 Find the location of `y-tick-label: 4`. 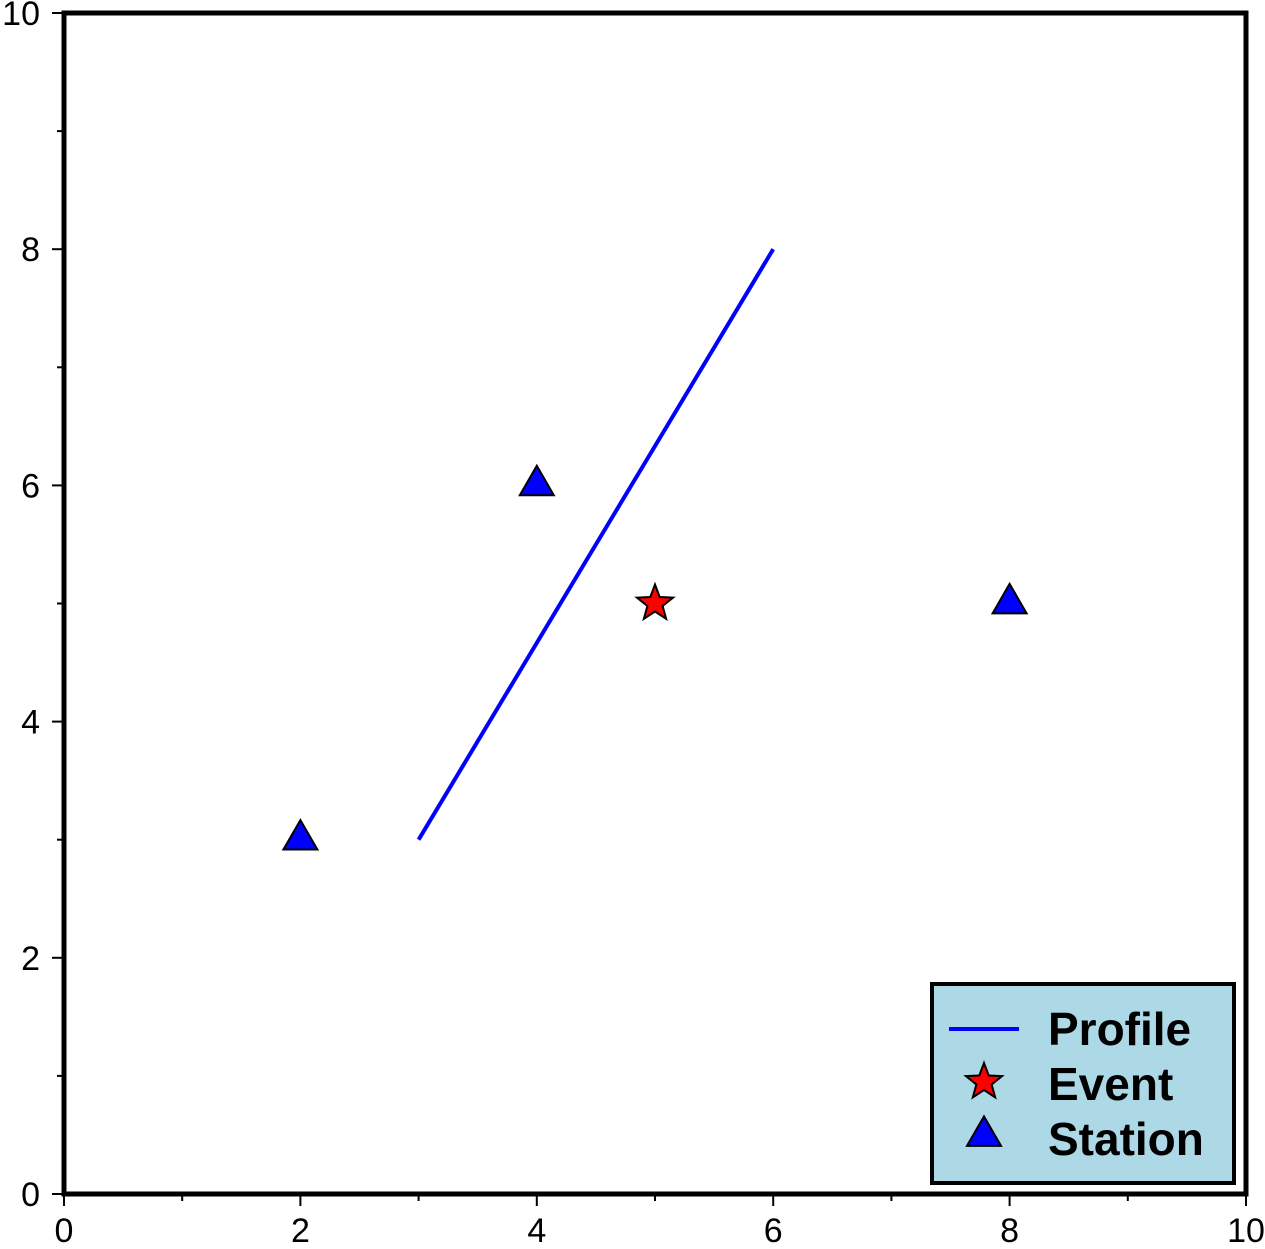

y-tick-label: 4 is located at coordinates (30, 723).